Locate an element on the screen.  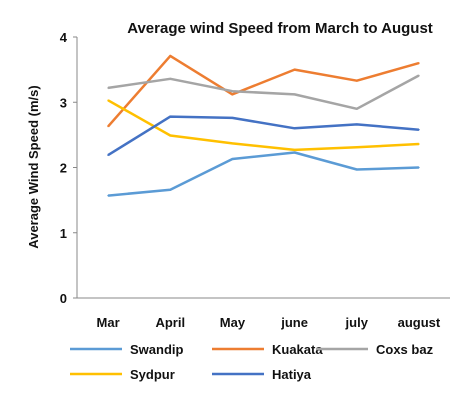
x-tick-label: May is located at coordinates (233, 322).